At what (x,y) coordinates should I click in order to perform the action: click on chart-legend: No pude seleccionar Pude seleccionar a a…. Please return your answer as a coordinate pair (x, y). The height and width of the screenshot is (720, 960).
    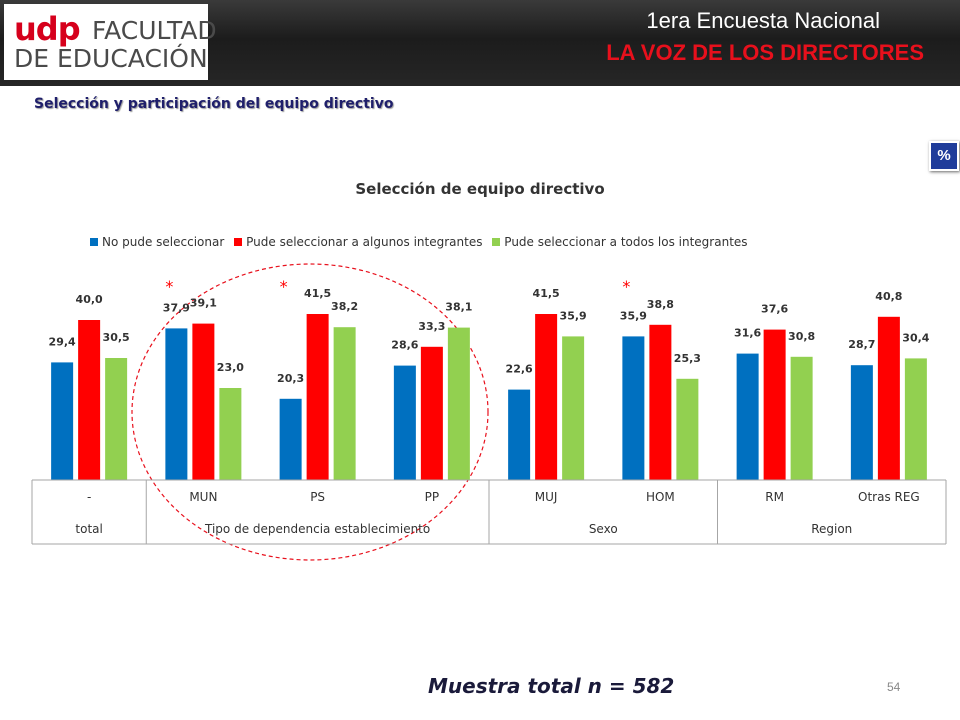
    Looking at the image, I should click on (422, 242).